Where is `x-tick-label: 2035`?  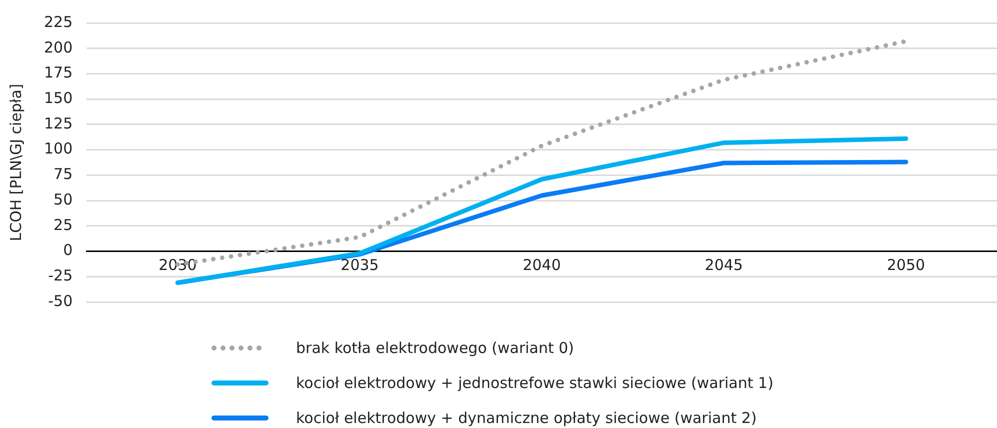
x-tick-label: 2035 is located at coordinates (359, 265).